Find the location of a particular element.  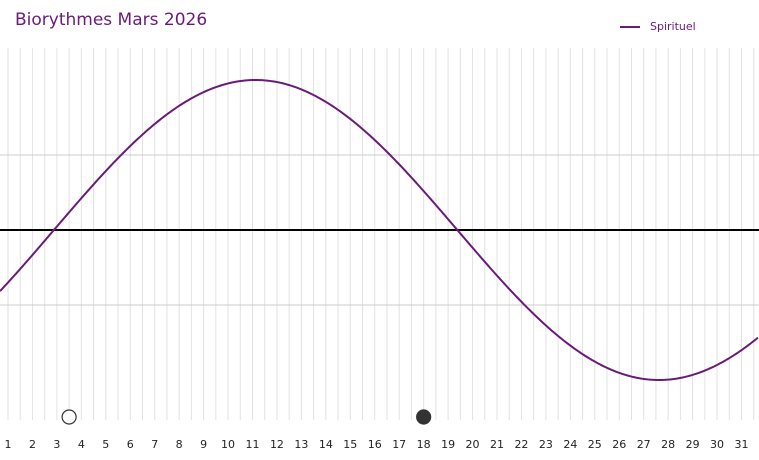

x-tick-label: 1 is located at coordinates (8, 444).